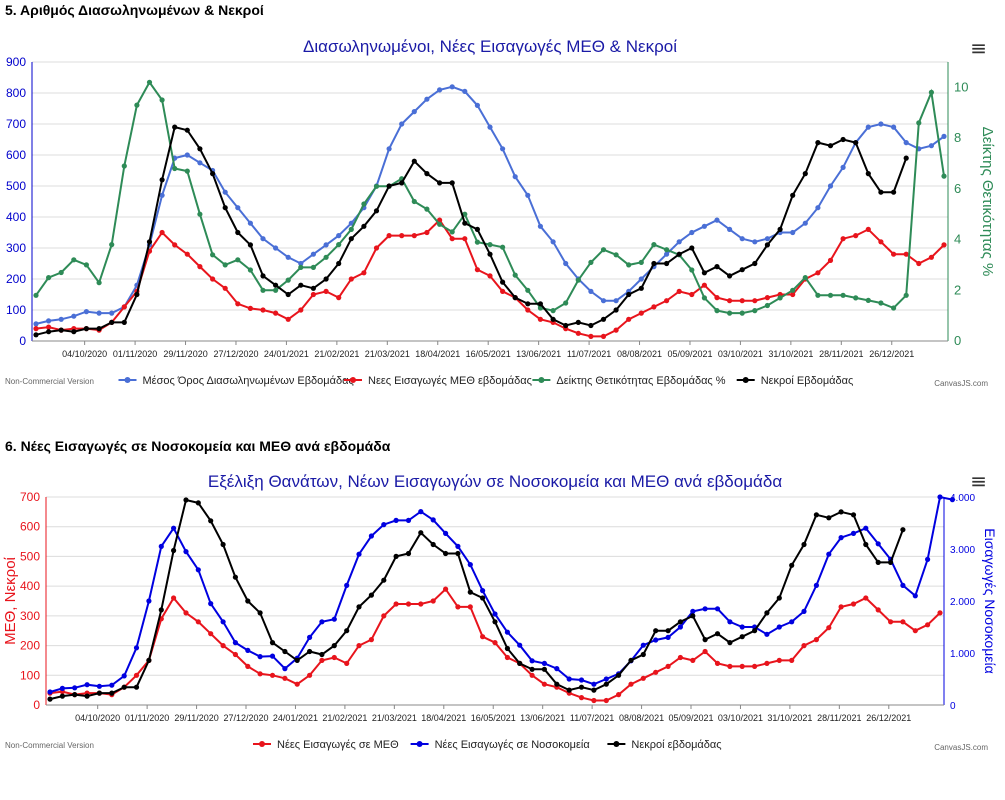  What do you see at coordinates (690, 718) in the screenshot?
I see `x-tick-label: 05/09/2021` at bounding box center [690, 718].